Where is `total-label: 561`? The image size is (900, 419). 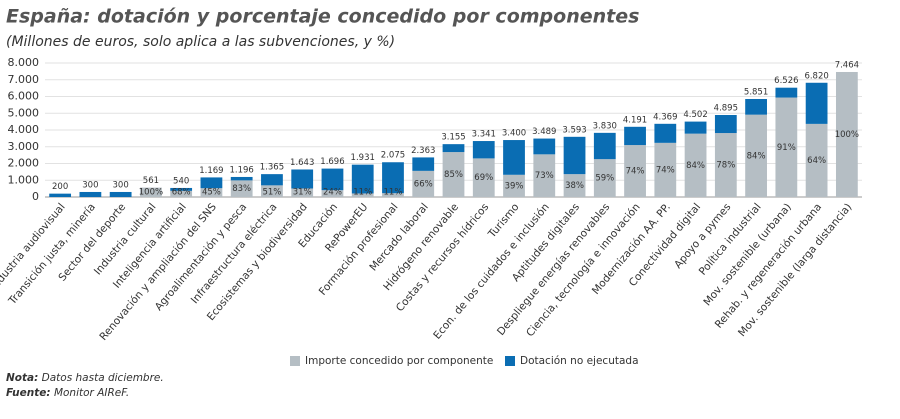 total-label: 561 is located at coordinates (151, 181).